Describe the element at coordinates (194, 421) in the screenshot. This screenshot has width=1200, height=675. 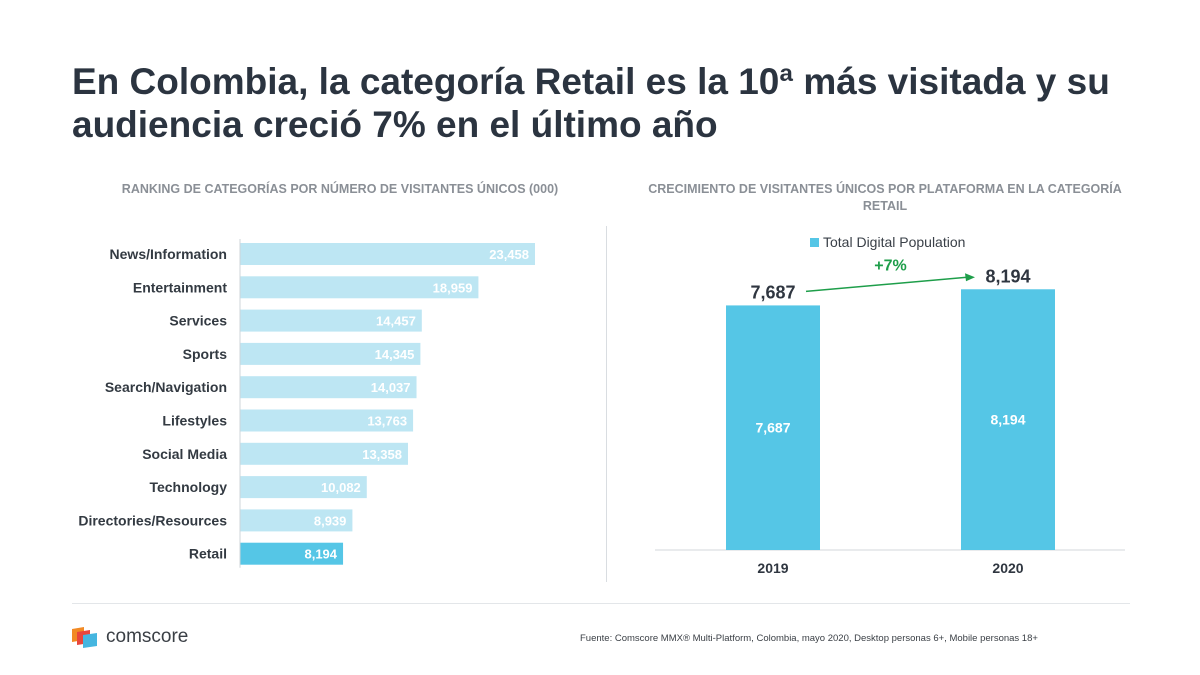
I see `category-label: Lifestyles` at that location.